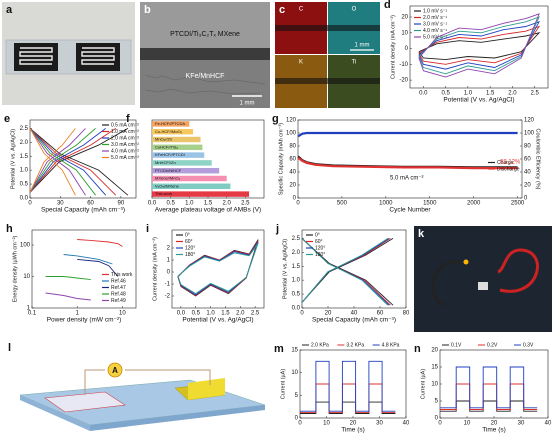 The width and height of the screenshot is (554, 445). Describe the element at coordinates (430, 204) in the screenshot. I see `x-tick-label: 1500` at that location.